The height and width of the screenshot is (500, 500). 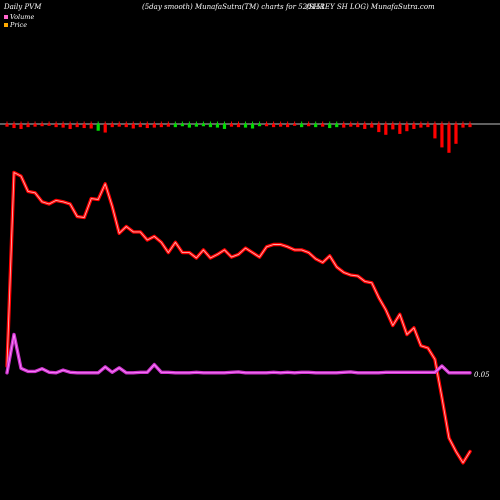 What do you see at coordinates (6, 25) in the screenshot?
I see `legend-swatch-price` at bounding box center [6, 25].